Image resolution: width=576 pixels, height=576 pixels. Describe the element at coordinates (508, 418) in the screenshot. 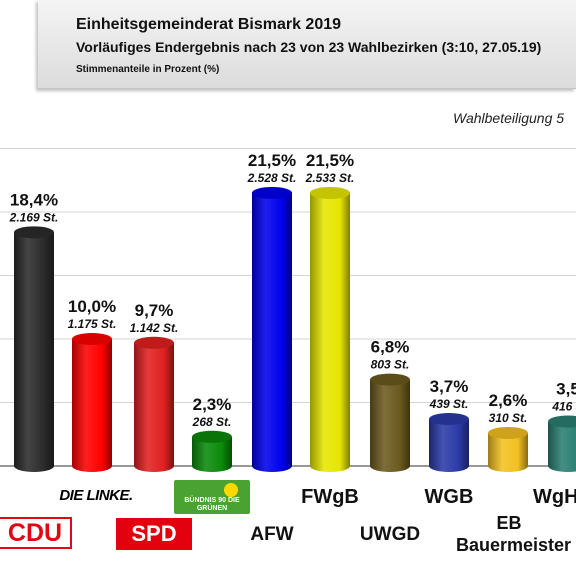

I see `votes-label-9: 310 St.` at that location.